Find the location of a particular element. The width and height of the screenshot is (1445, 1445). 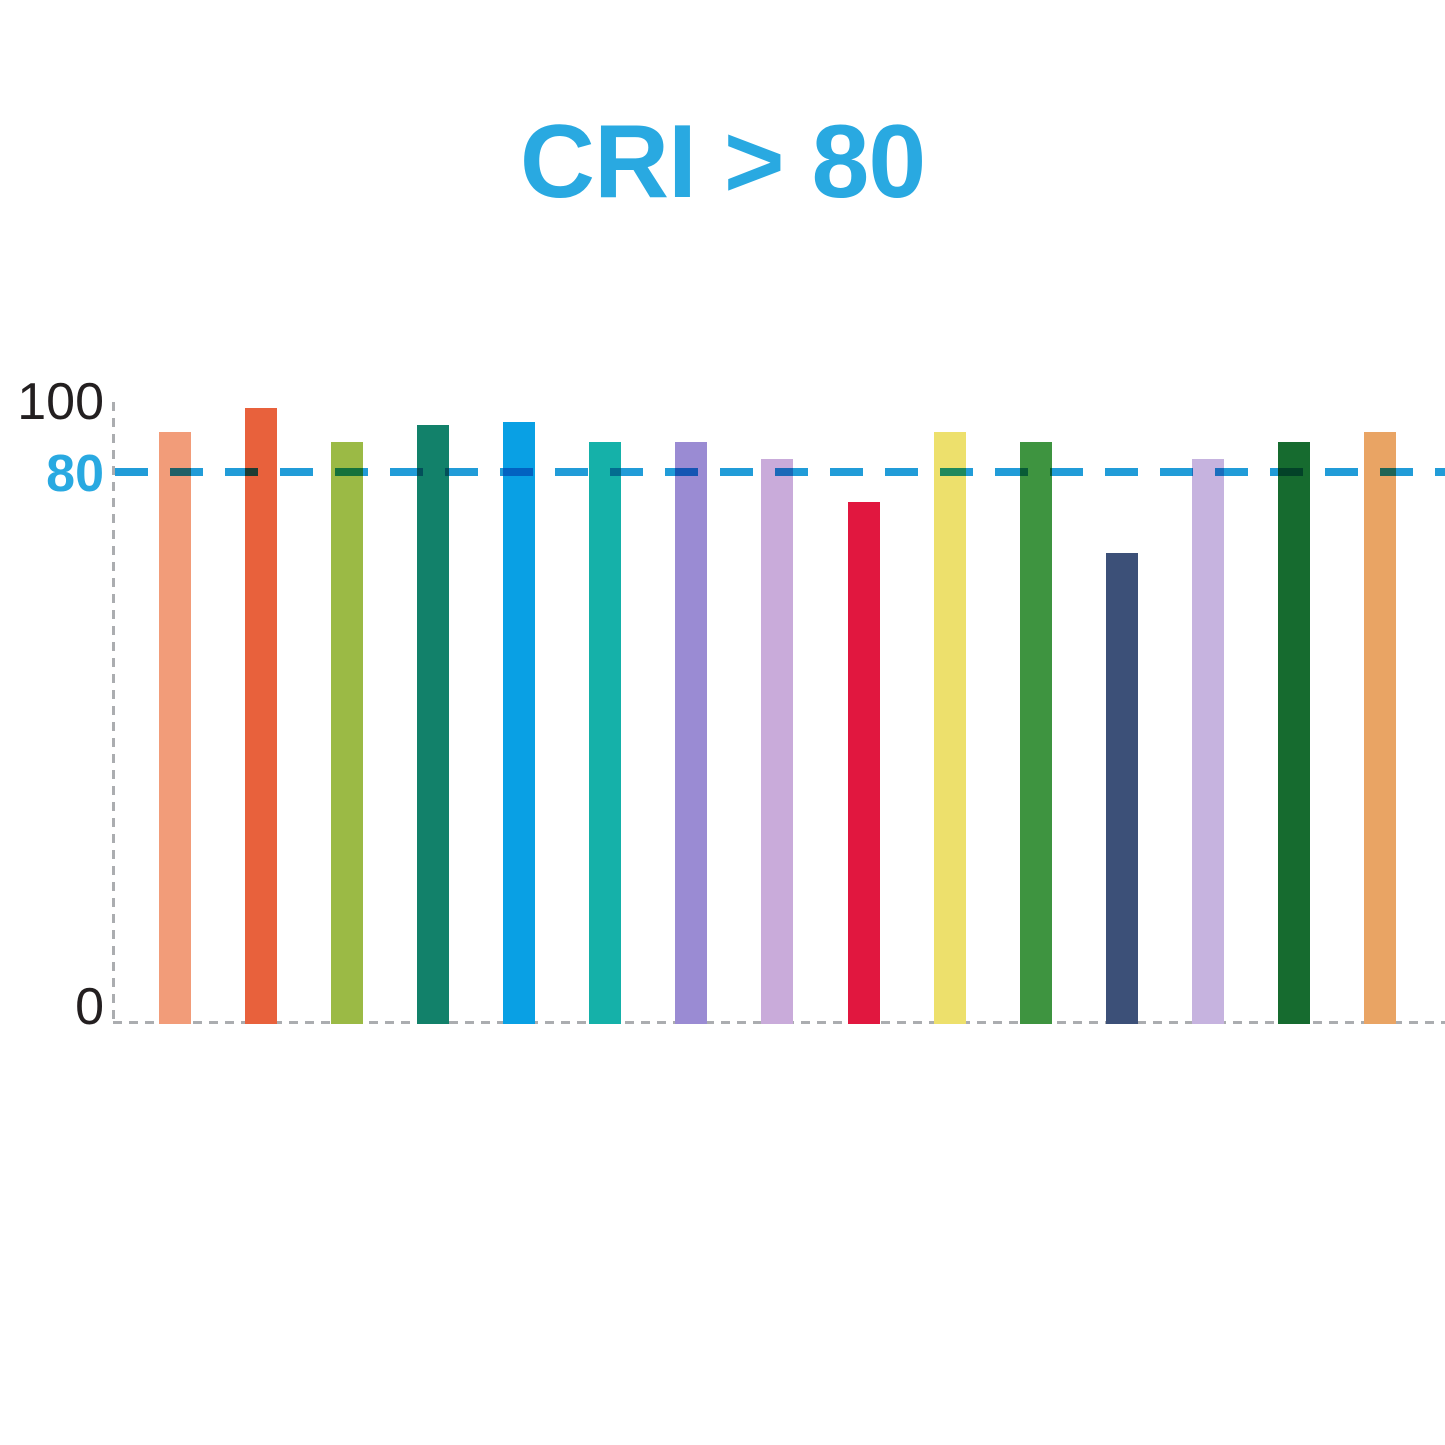

y-axis-dashed-line is located at coordinates (113, 713).